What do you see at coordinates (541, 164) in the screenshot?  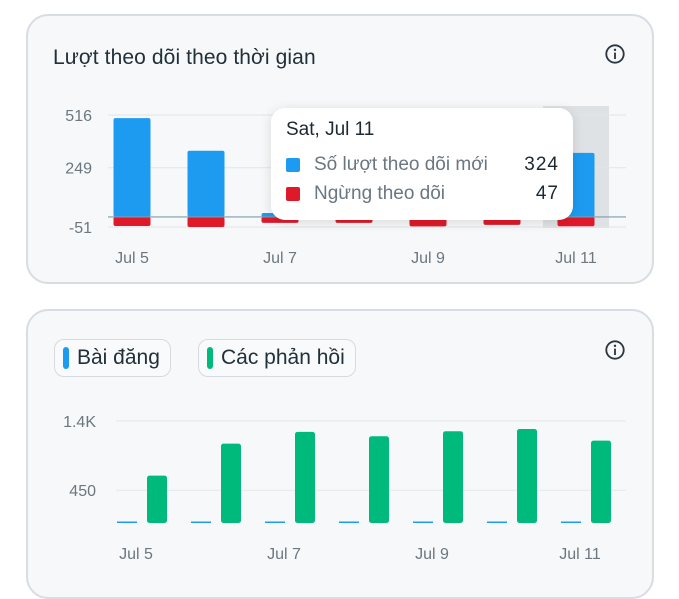 I see `tooltip-value: 324` at bounding box center [541, 164].